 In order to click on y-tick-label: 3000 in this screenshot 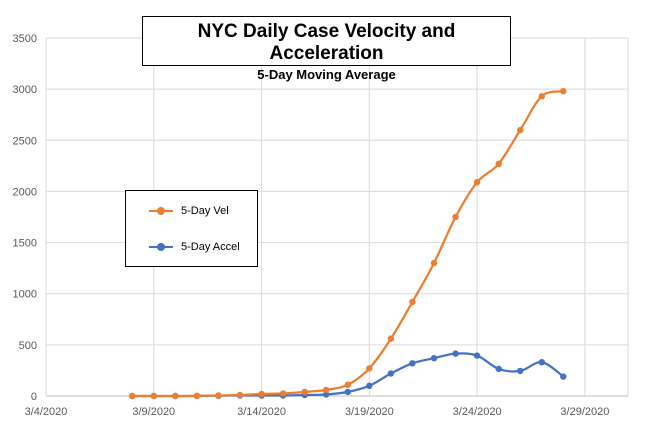, I will do `click(25, 90)`.